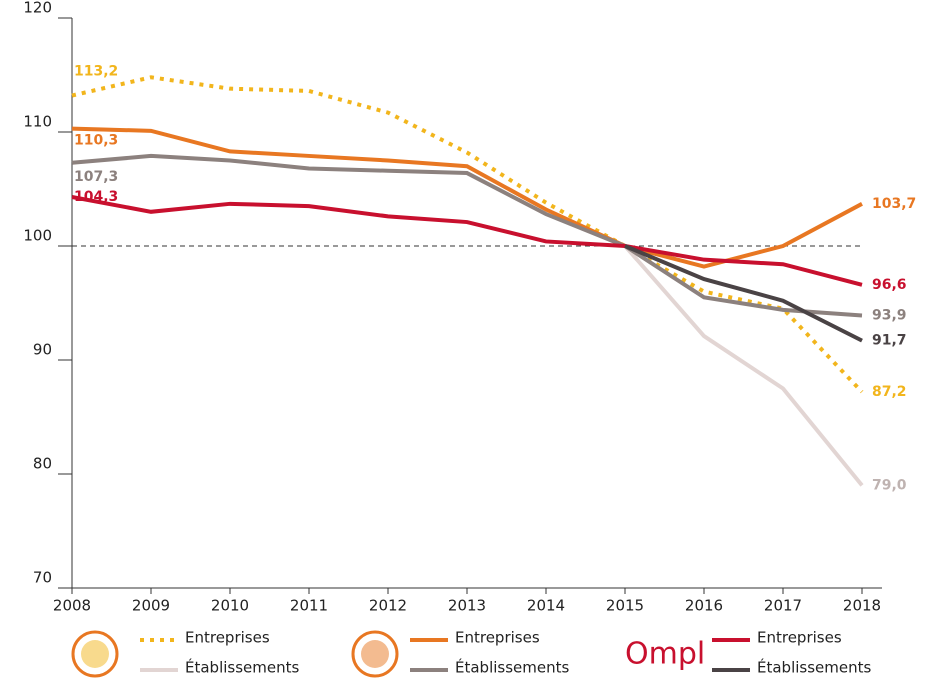 The width and height of the screenshot is (925, 679). I want to click on x-tick-label: 2018, so click(862, 606).